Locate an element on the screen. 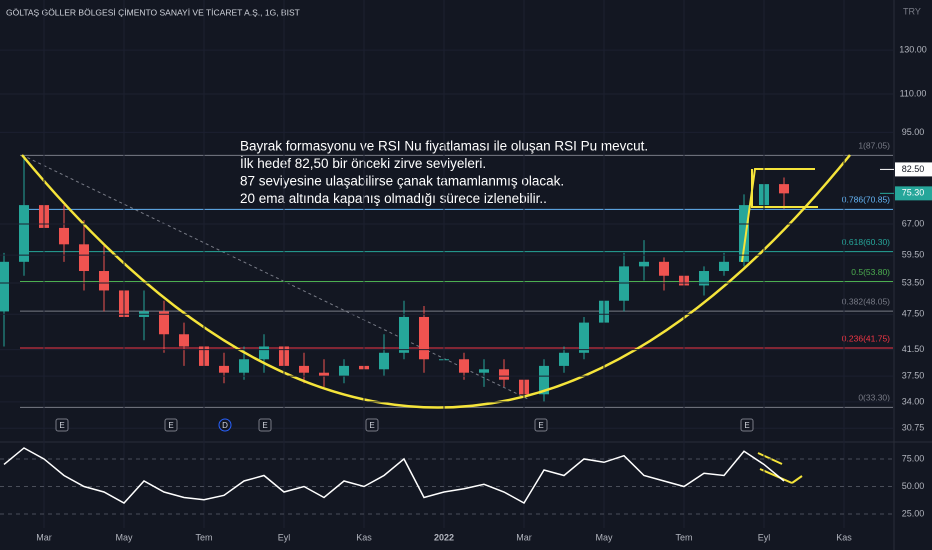 The height and width of the screenshot is (550, 932). price-label: 75.30 is located at coordinates (913, 193).